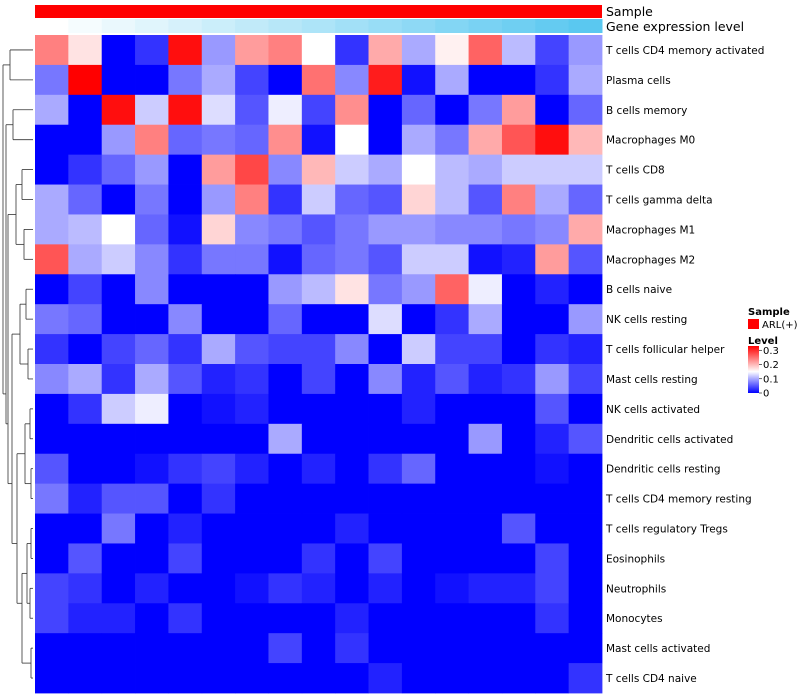 This screenshot has width=800, height=700. Describe the element at coordinates (669, 440) in the screenshot. I see `row-label: Dendritic cells activated` at that location.